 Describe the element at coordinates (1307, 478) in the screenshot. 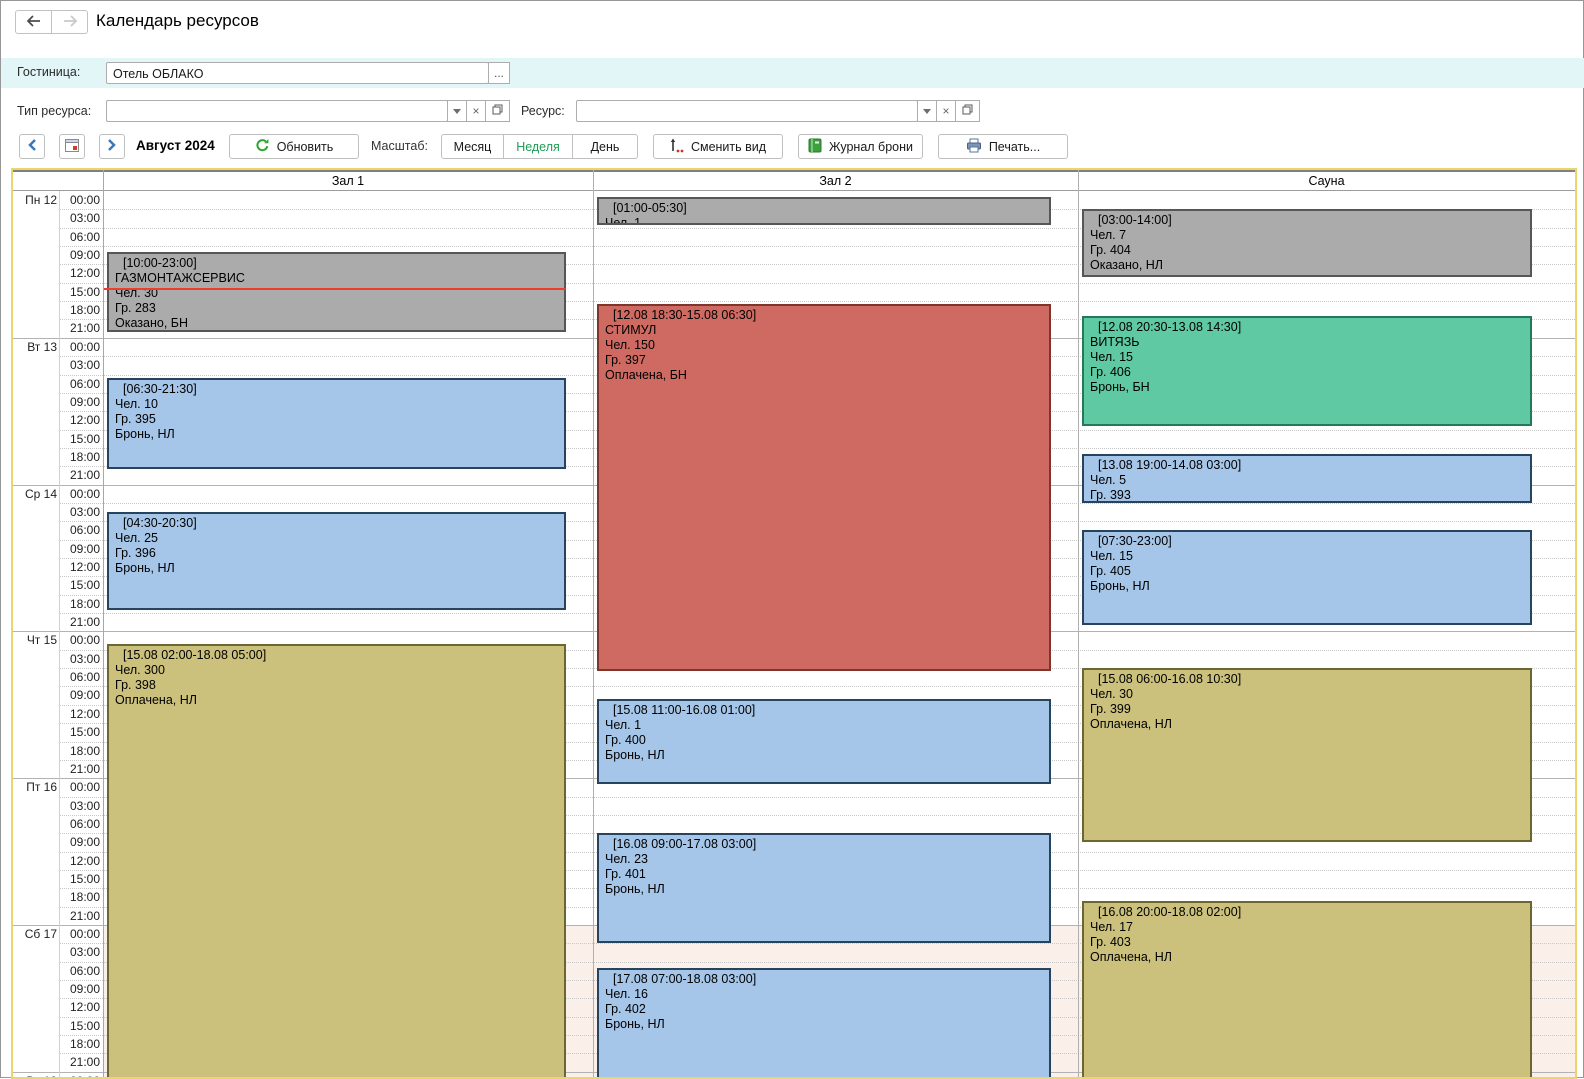

I see `booking-event: [13.08 19:00-14.08 03:00] Чел. 5 Гр. 393` at that location.